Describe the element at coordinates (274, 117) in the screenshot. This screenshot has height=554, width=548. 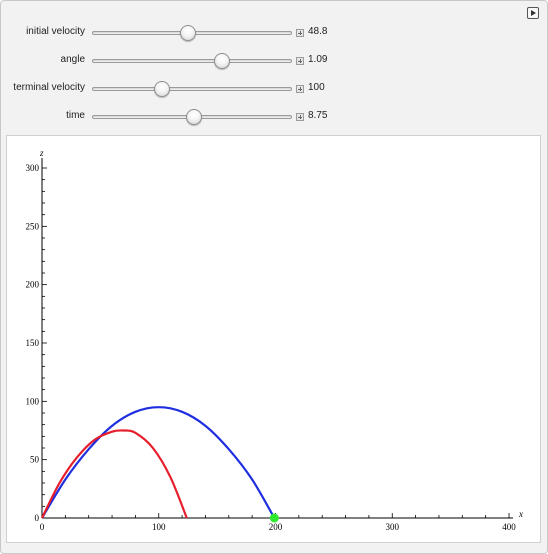
I see `control-time: time 8.75` at that location.